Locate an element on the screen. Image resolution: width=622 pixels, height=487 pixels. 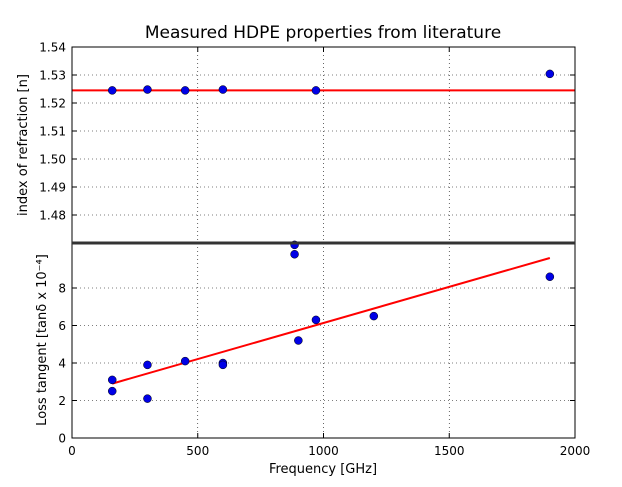
bottom-y-tick-labels: 0 2 4 6 8 is located at coordinates (62, 364).